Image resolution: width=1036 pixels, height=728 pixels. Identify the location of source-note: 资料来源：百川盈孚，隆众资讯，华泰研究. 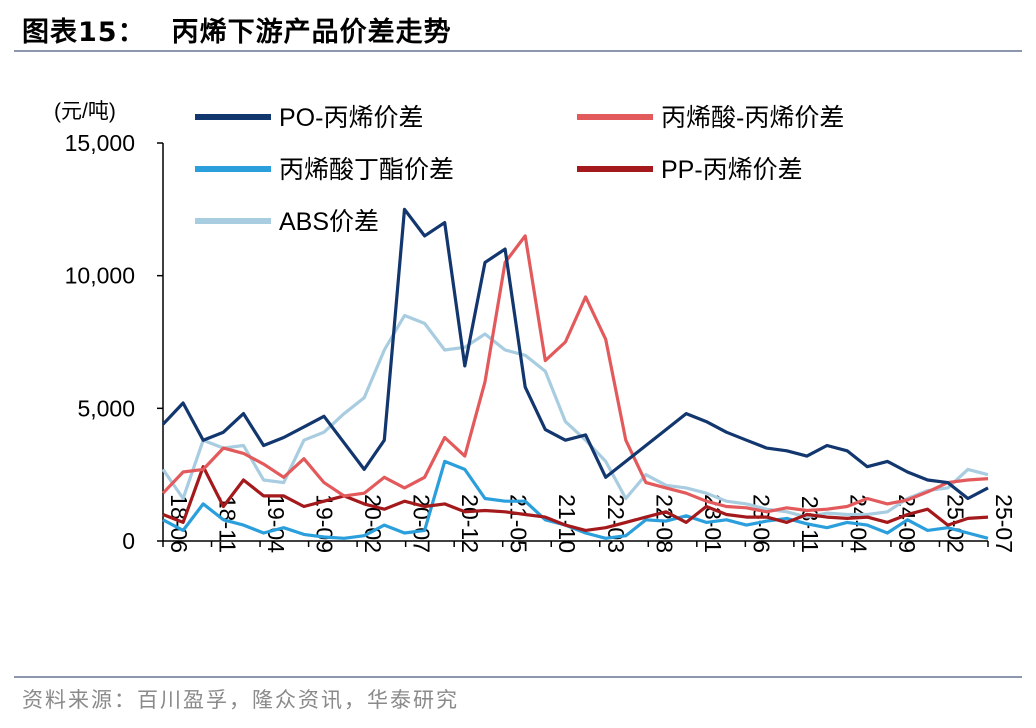
(240, 700).